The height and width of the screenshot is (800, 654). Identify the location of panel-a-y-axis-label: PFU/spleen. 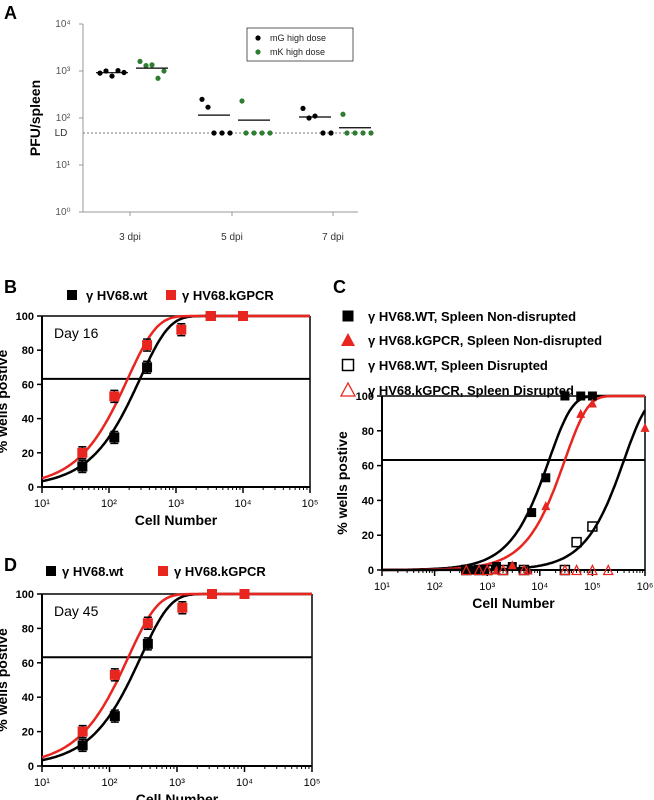
(35, 118).